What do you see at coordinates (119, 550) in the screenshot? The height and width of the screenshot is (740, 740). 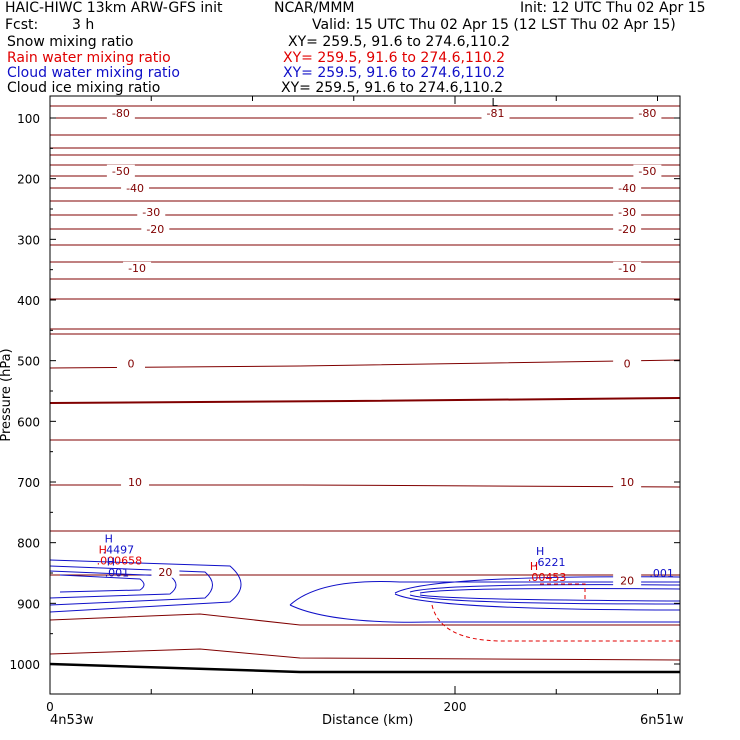 I see `extremum-value: .4497` at bounding box center [119, 550].